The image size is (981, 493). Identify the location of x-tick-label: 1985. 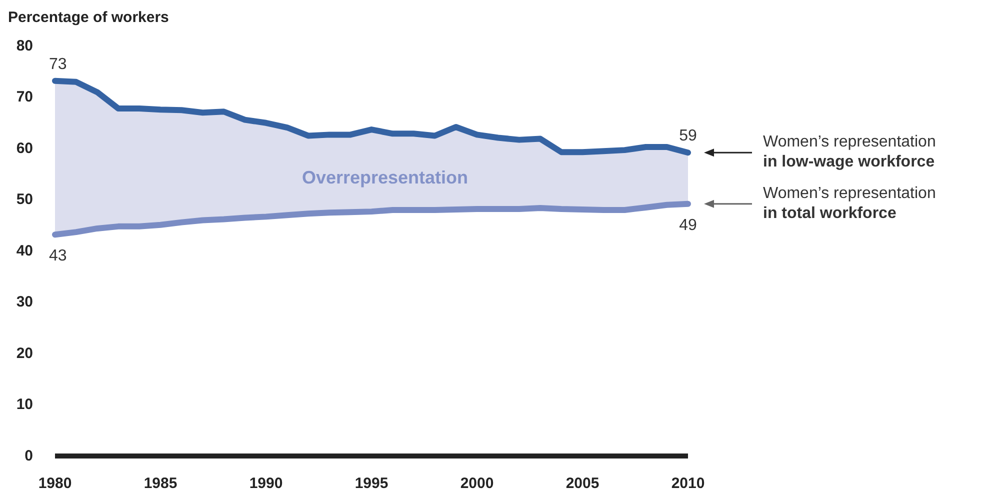
(161, 483).